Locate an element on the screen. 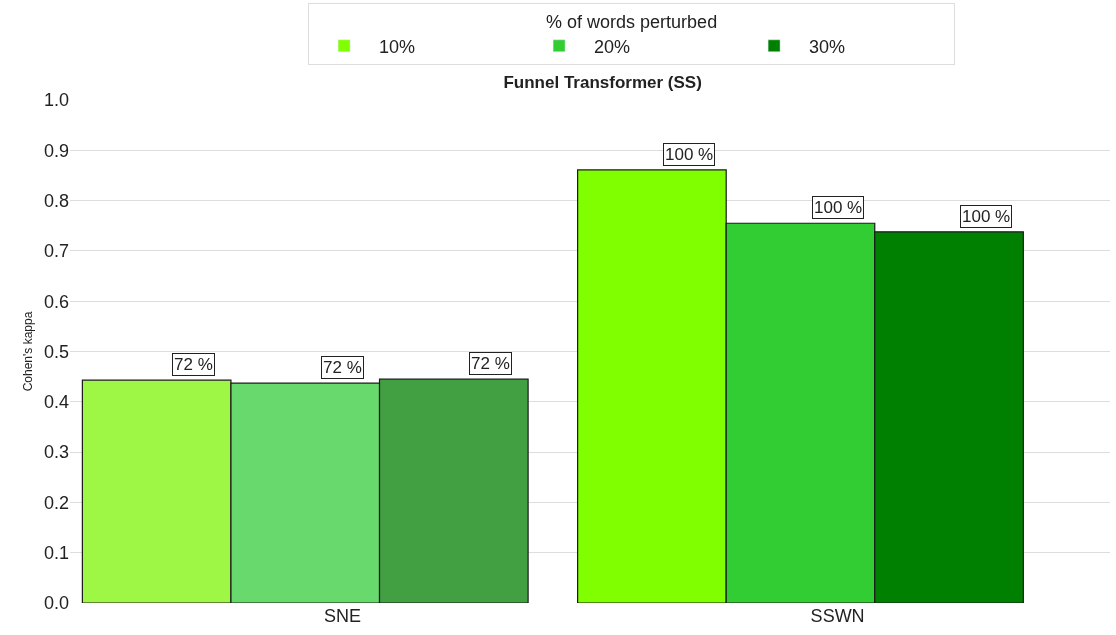 The height and width of the screenshot is (635, 1116). y-tick-label: 0.6 is located at coordinates (56, 301).